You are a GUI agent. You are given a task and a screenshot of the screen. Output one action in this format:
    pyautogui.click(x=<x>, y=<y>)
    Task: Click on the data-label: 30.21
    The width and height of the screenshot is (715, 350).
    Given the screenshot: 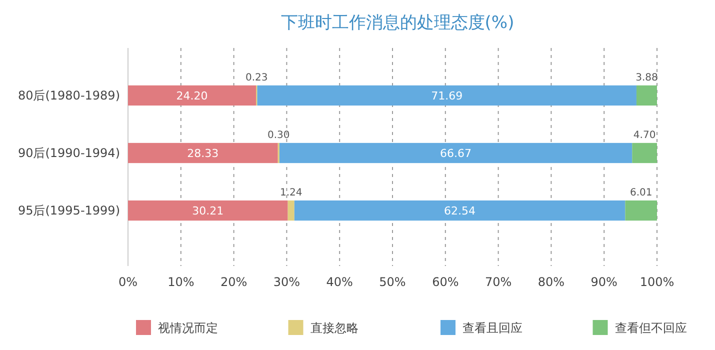 What is the action you would take?
    pyautogui.click(x=208, y=211)
    